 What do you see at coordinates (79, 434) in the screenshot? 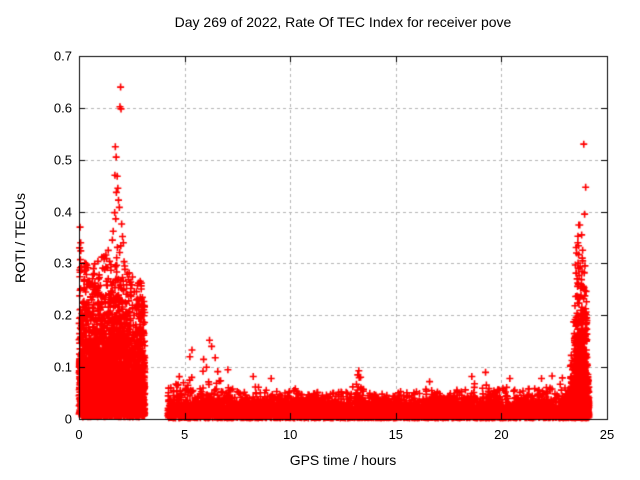
I see `x-tick-label: 0` at bounding box center [79, 434].